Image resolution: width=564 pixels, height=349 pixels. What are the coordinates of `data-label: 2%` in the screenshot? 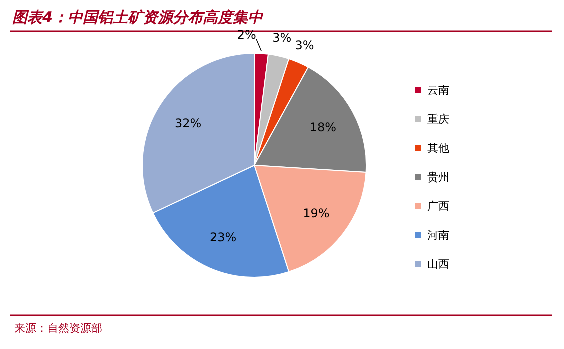 It's located at (246, 35).